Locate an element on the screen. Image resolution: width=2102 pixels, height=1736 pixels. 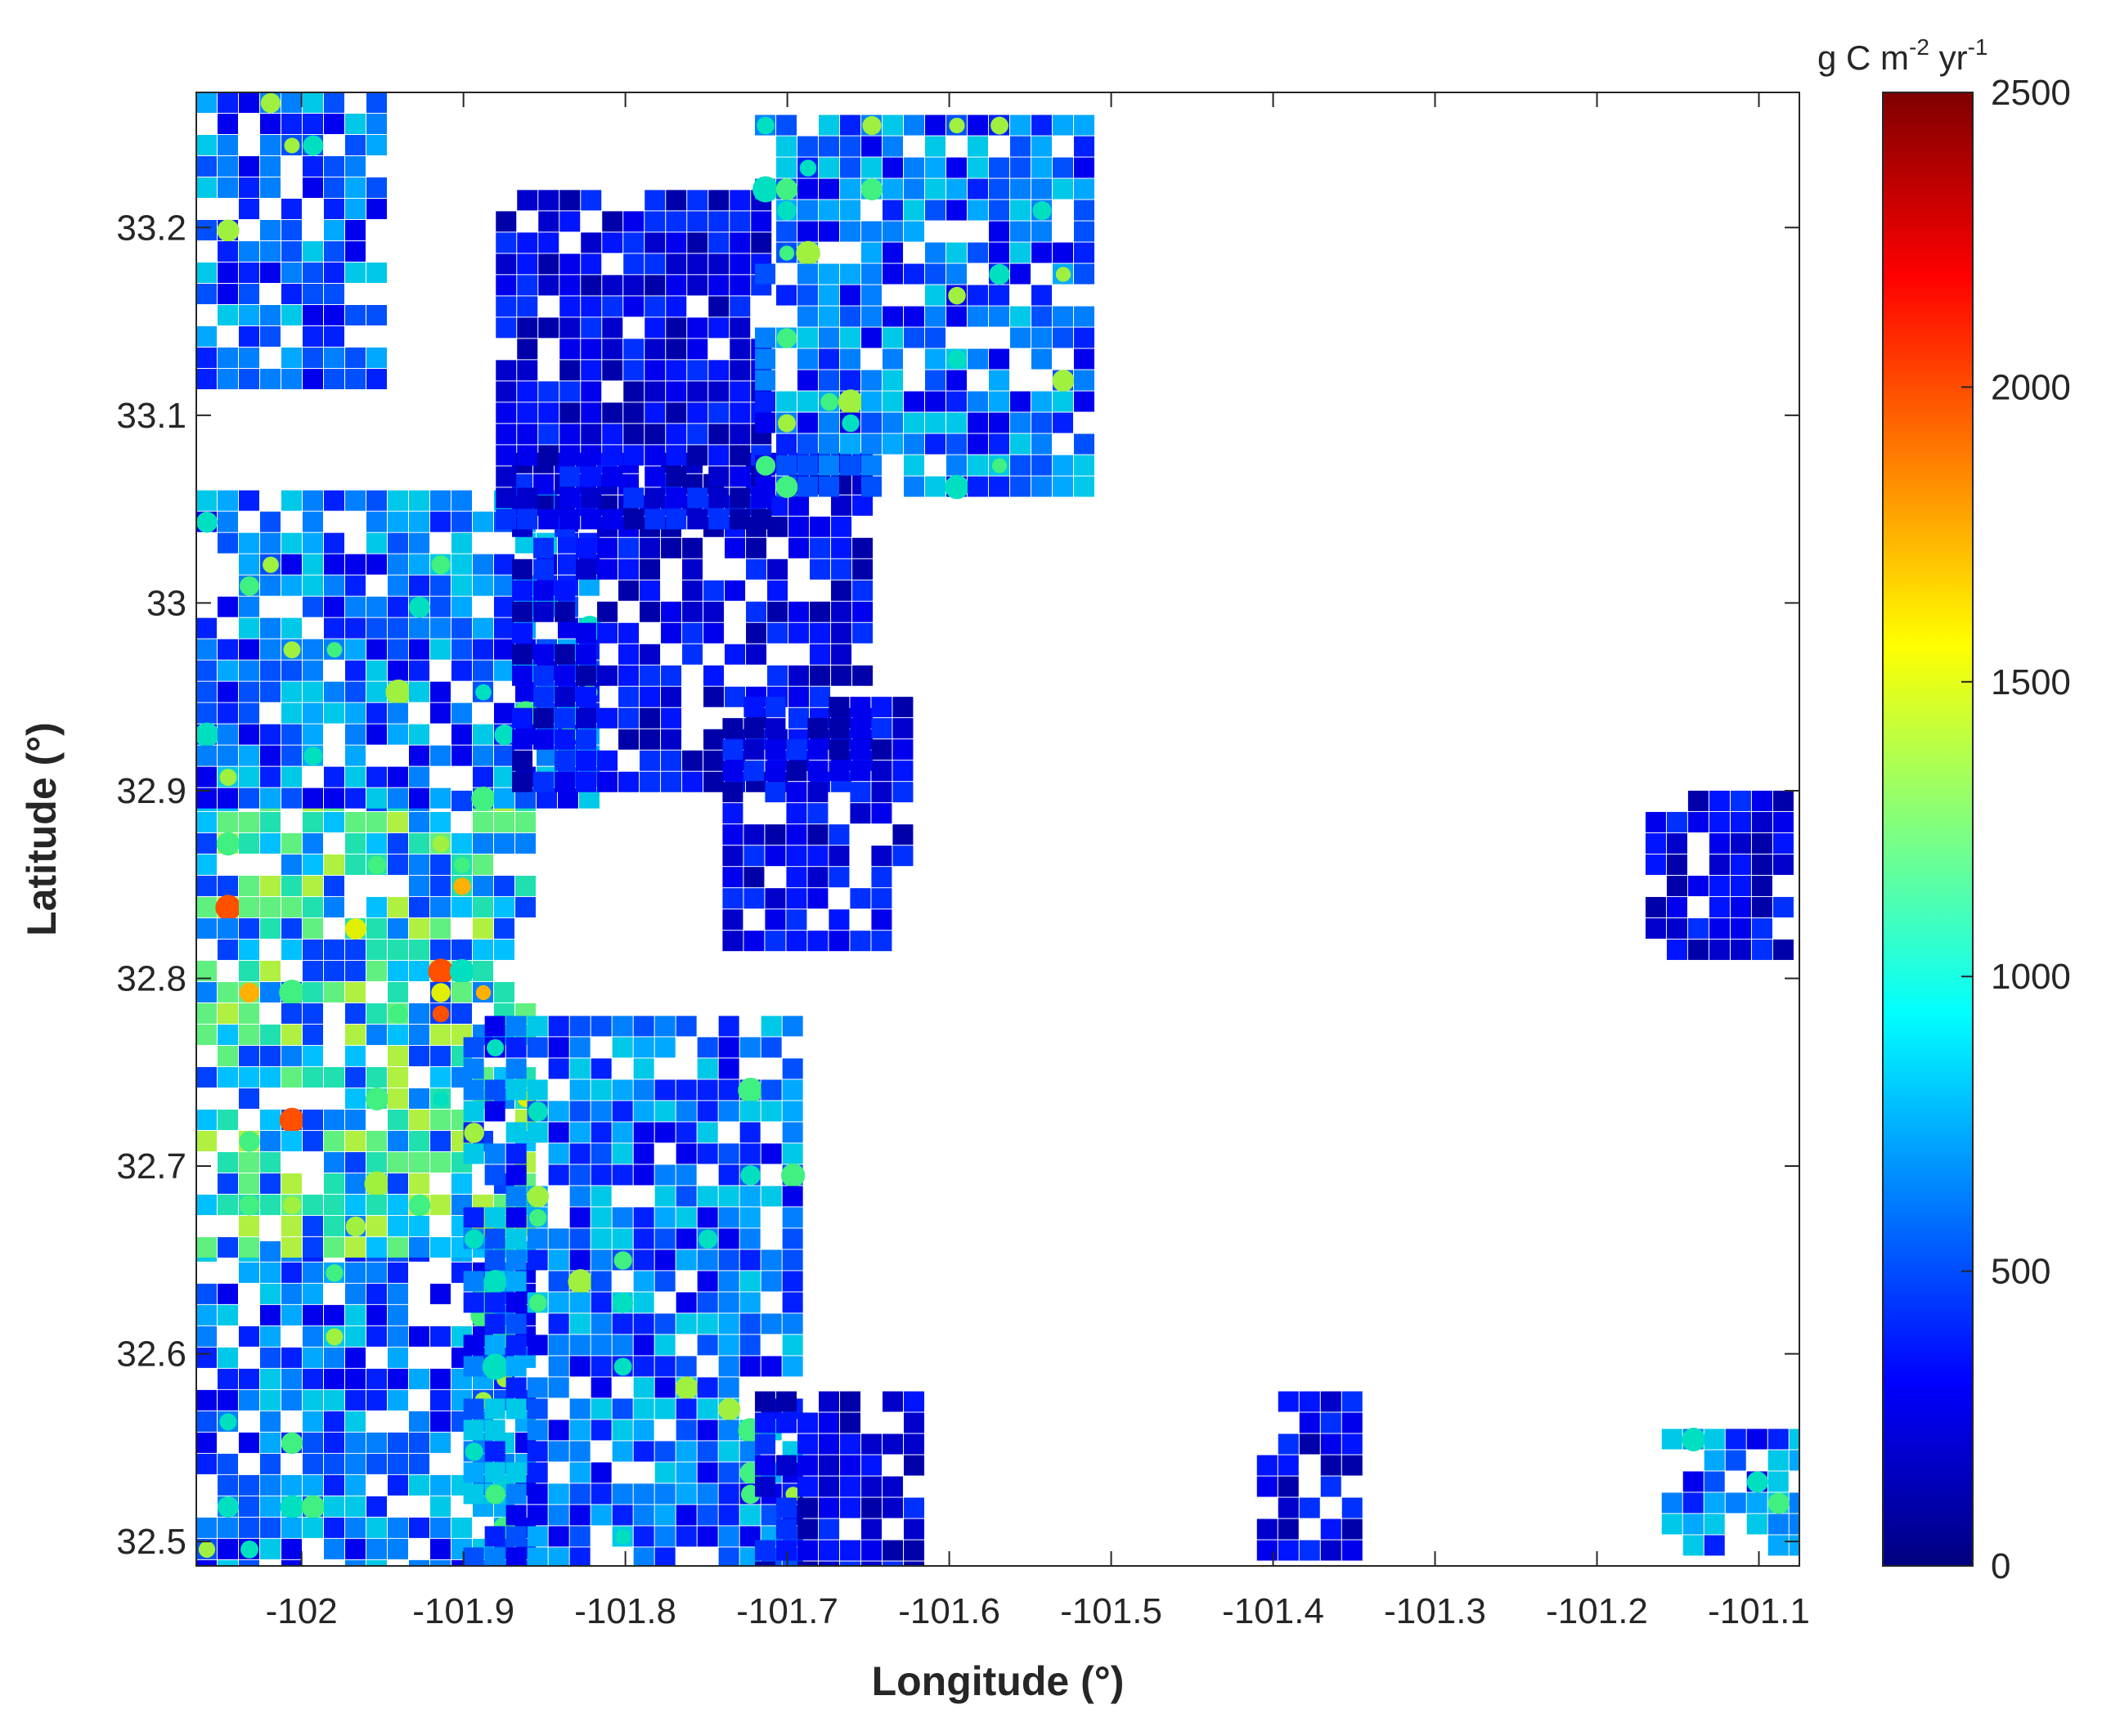
colorbar-title: g C m-2 yr-1 is located at coordinates (1902, 56).